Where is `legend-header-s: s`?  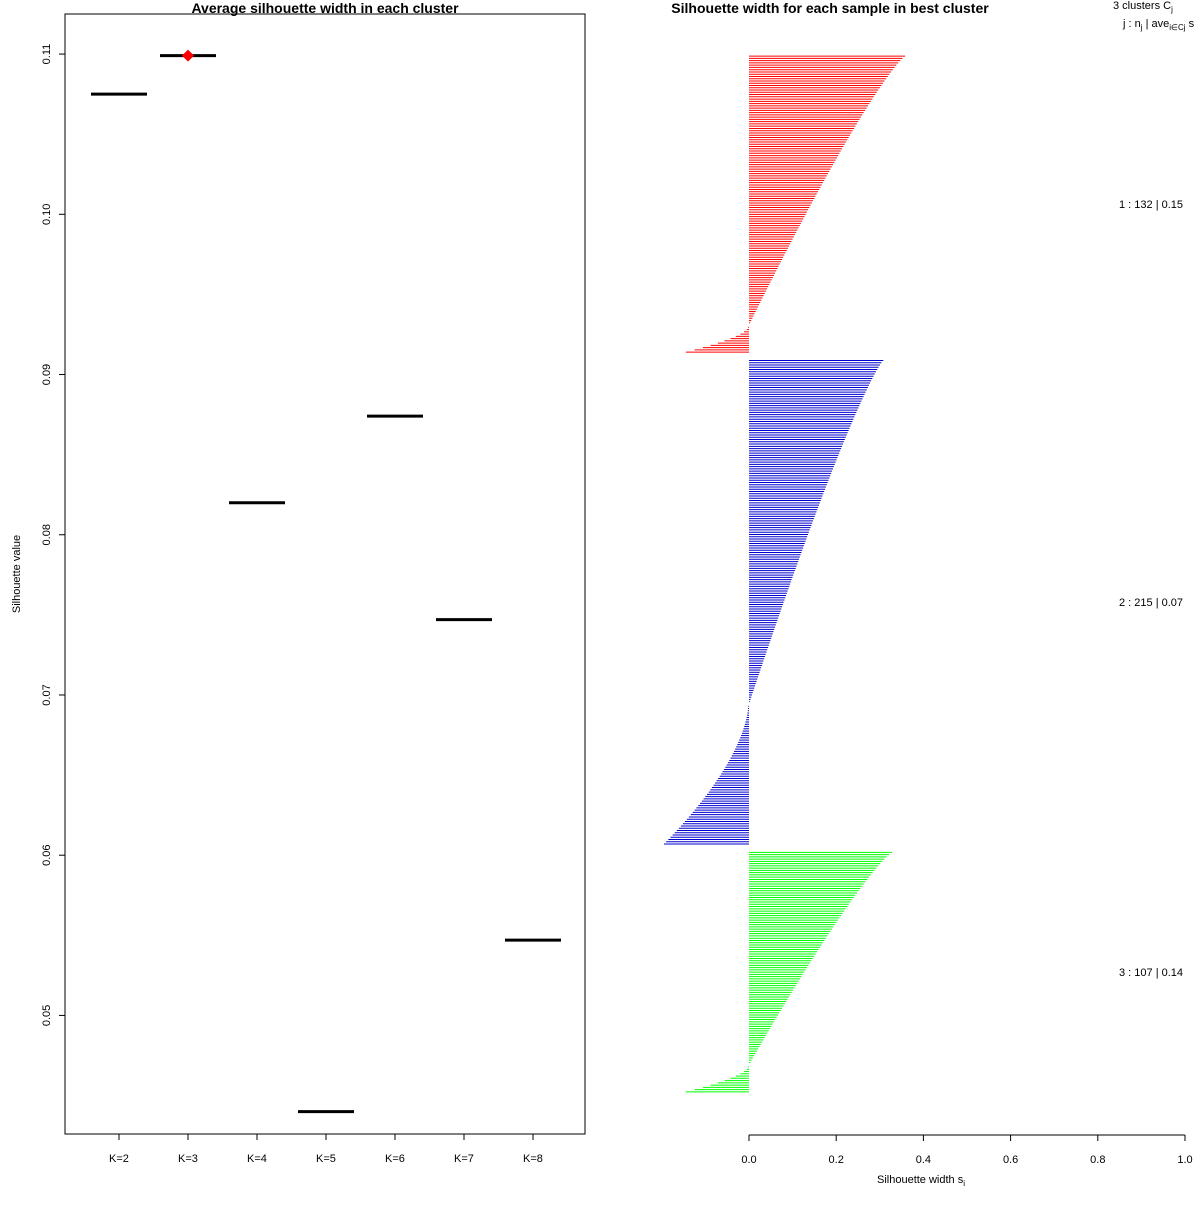 legend-header-s: s is located at coordinates (1190, 24).